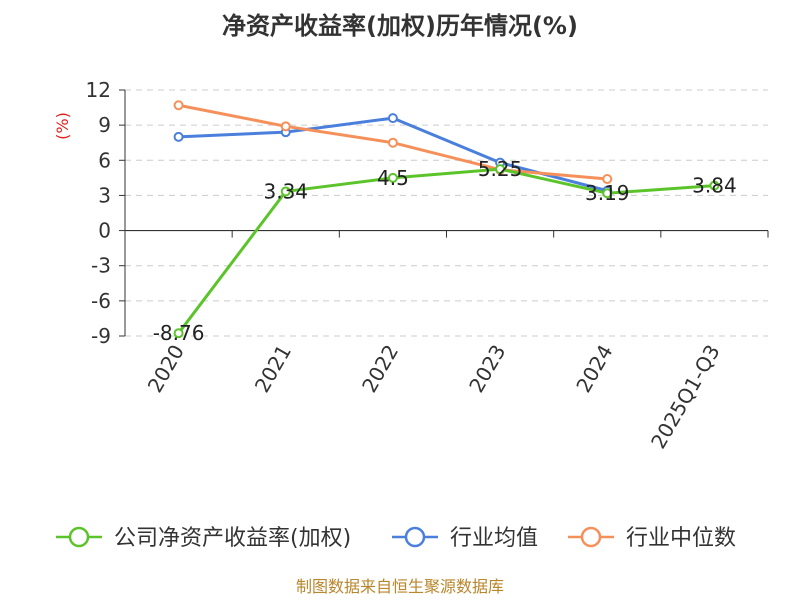 This screenshot has width=800, height=600. Describe the element at coordinates (166, 369) in the screenshot. I see `x-tick-label-0: 2020` at that location.